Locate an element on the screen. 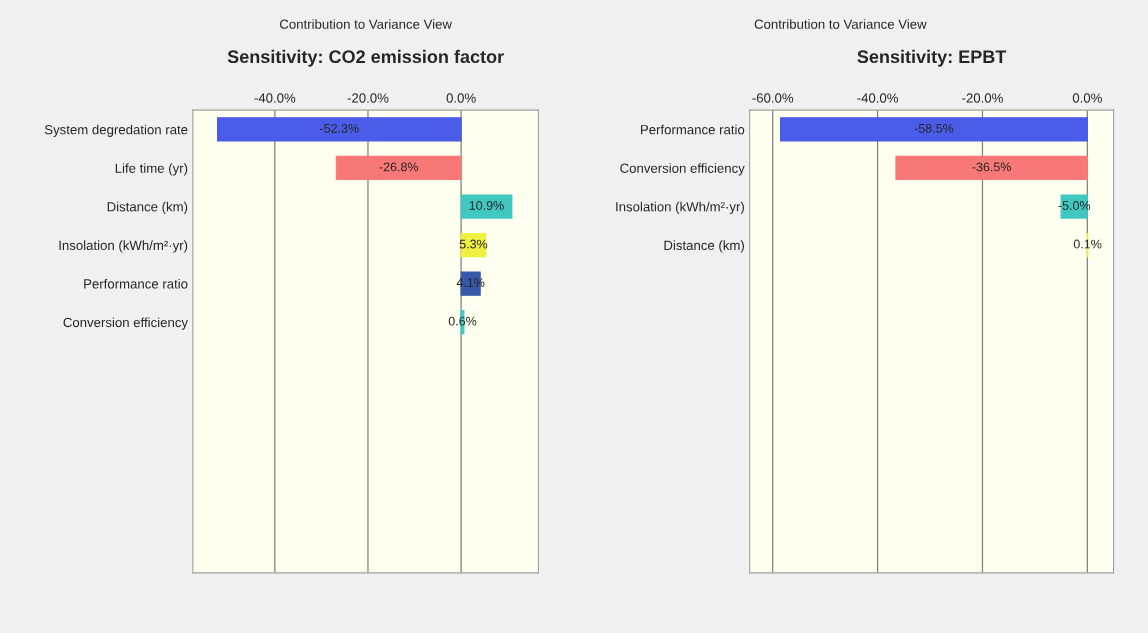 The width and height of the screenshot is (1148, 633). data-label: 10.9% is located at coordinates (486, 205).